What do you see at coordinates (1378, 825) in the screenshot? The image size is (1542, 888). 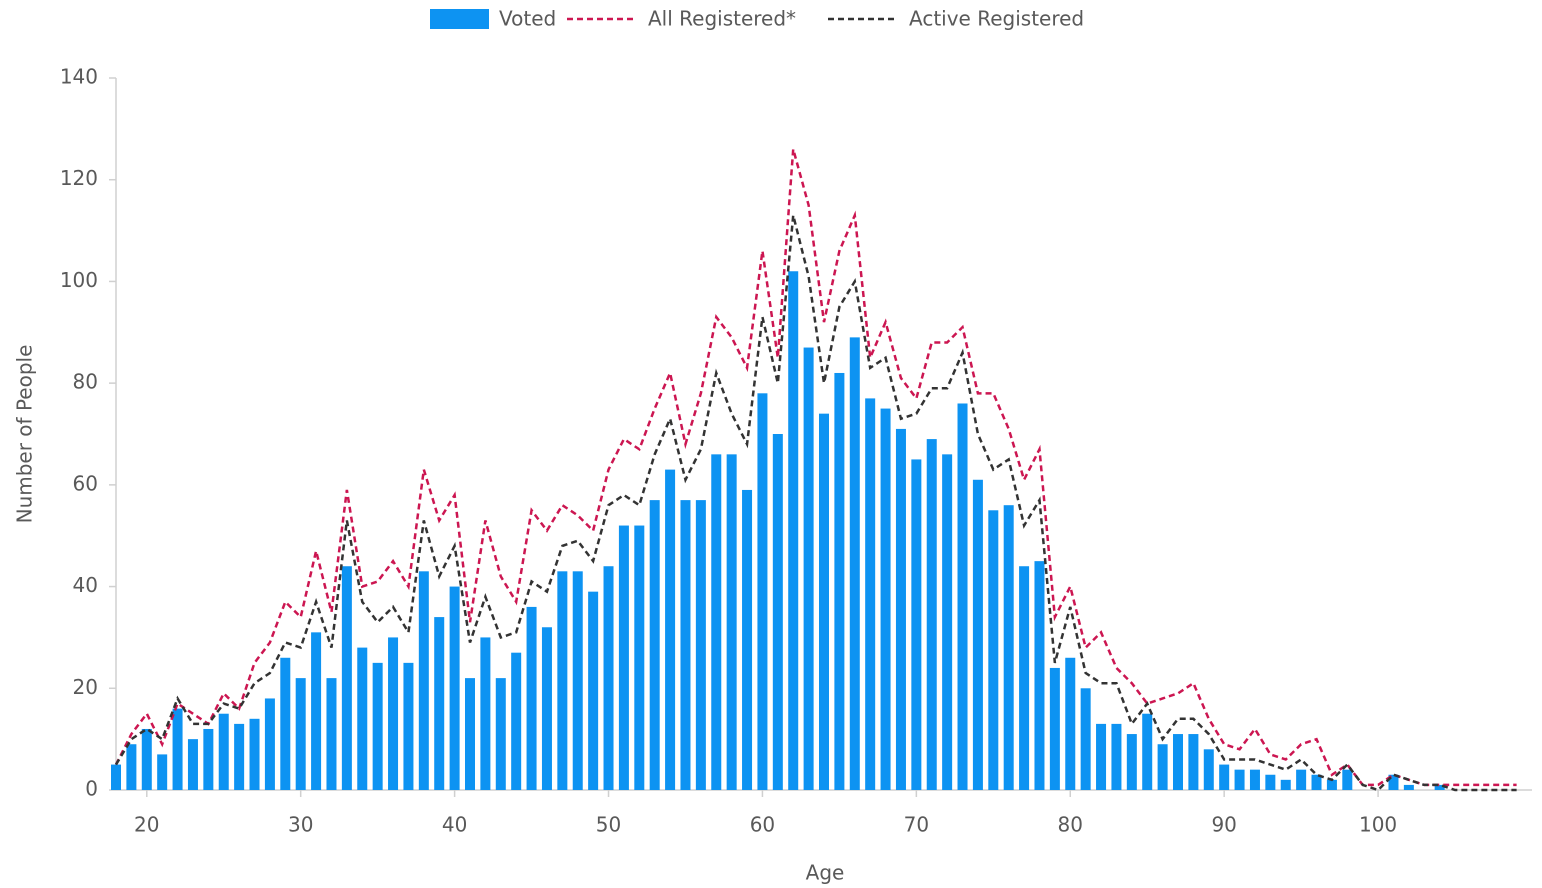 I see `x-tick-label: 100` at bounding box center [1378, 825].